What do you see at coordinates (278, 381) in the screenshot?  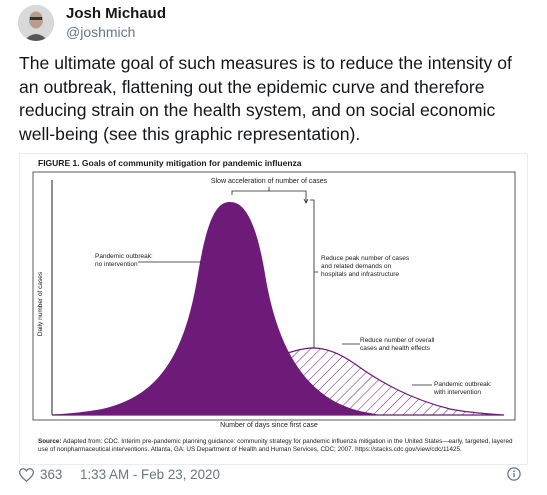 I see `with-intervention-curve` at bounding box center [278, 381].